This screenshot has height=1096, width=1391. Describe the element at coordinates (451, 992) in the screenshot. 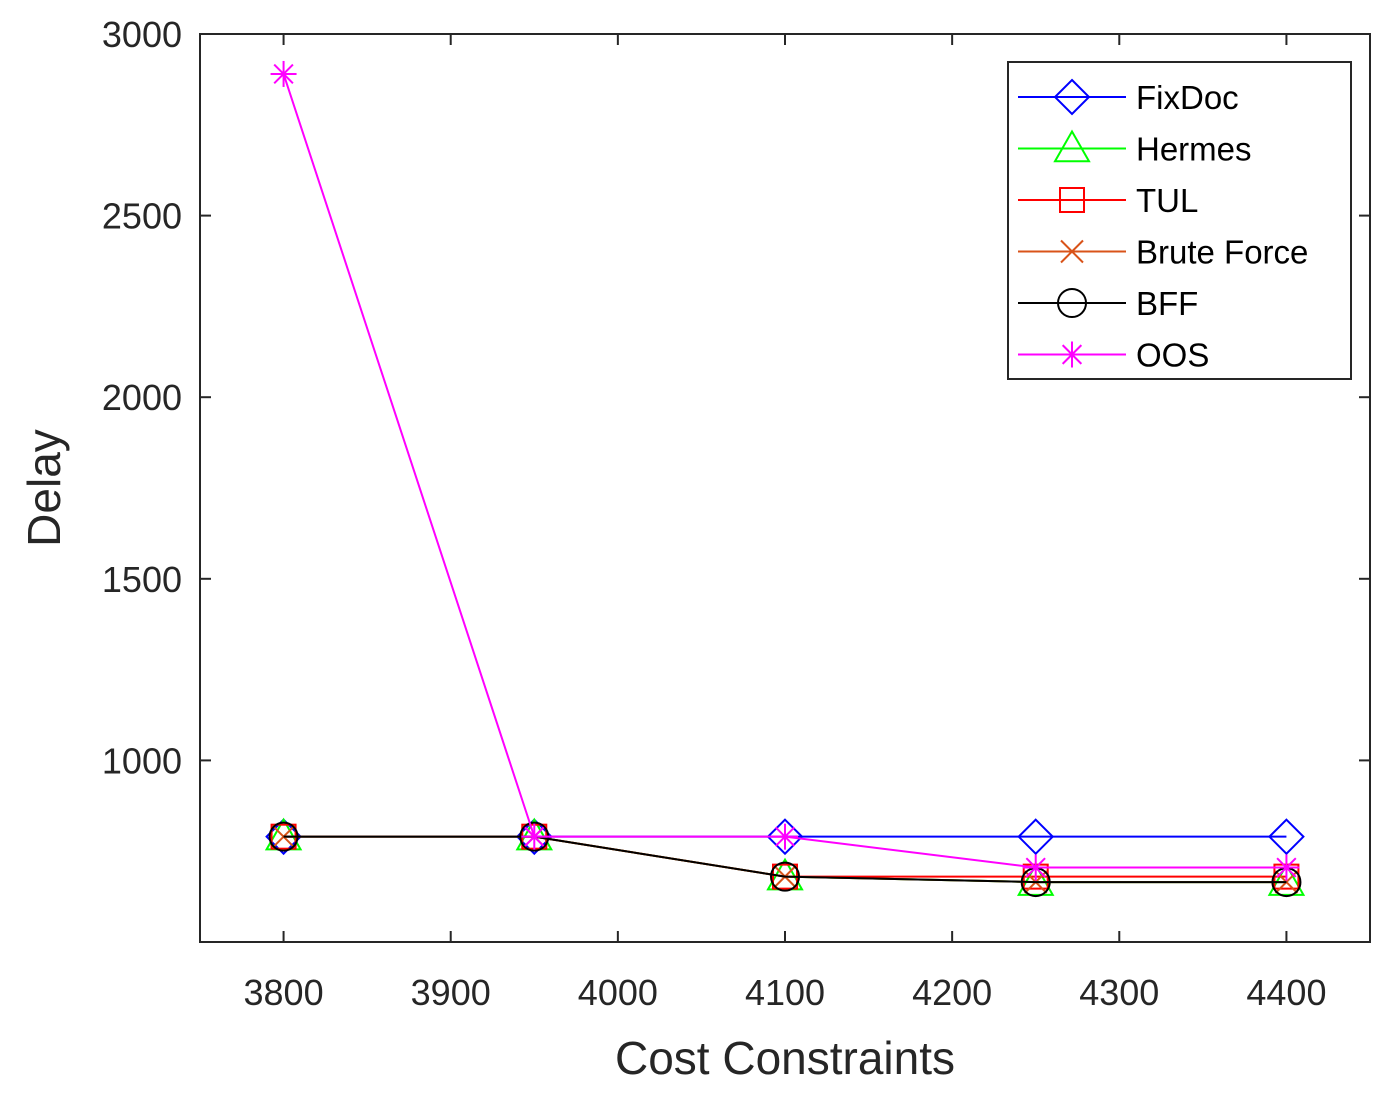

I see `x-tick-label: 3900` at that location.